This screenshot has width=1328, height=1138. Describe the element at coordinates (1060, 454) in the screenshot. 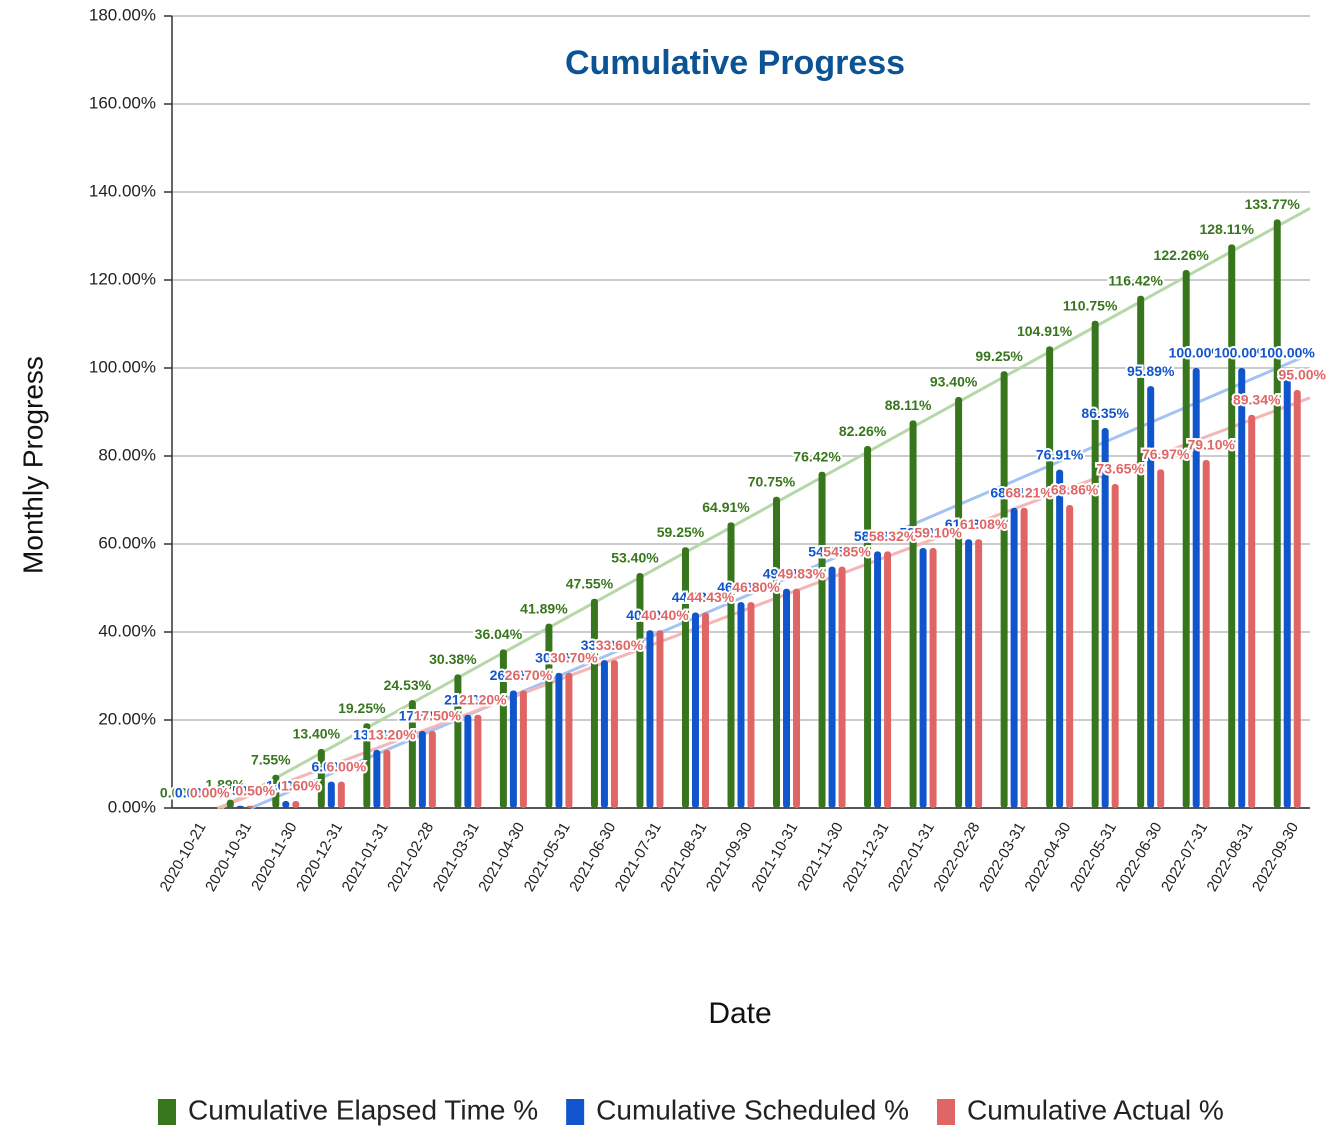

I see `data-label: 76.91%` at that location.